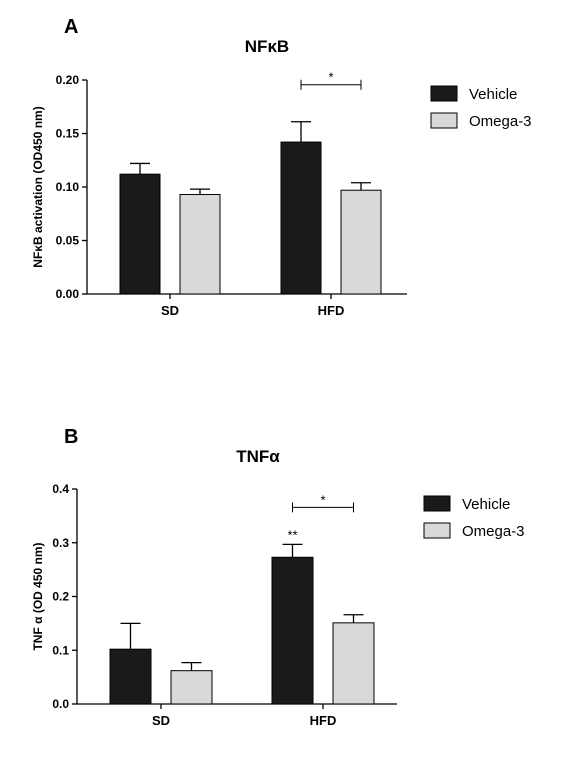 Image resolution: width=567 pixels, height=781 pixels. What do you see at coordinates (68, 241) in the screenshot?
I see `y-tick-label: 0.05` at bounding box center [68, 241].